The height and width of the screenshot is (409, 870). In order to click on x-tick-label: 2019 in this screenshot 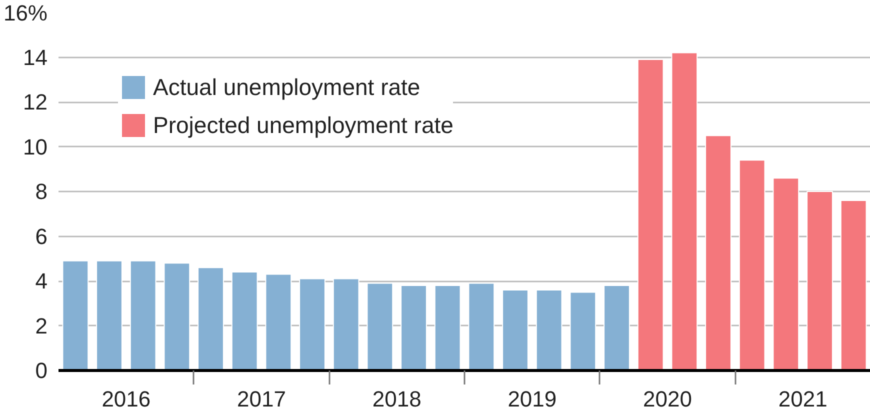, I will do `click(532, 397)`.